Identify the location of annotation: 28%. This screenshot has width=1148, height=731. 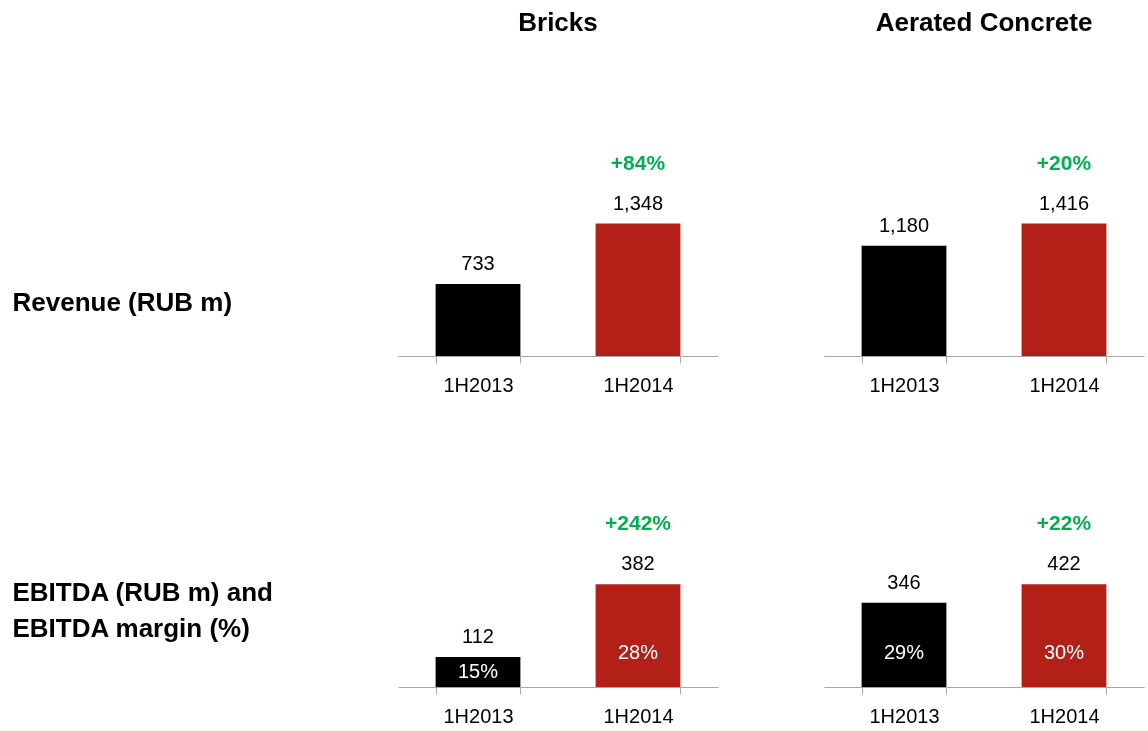
(638, 652).